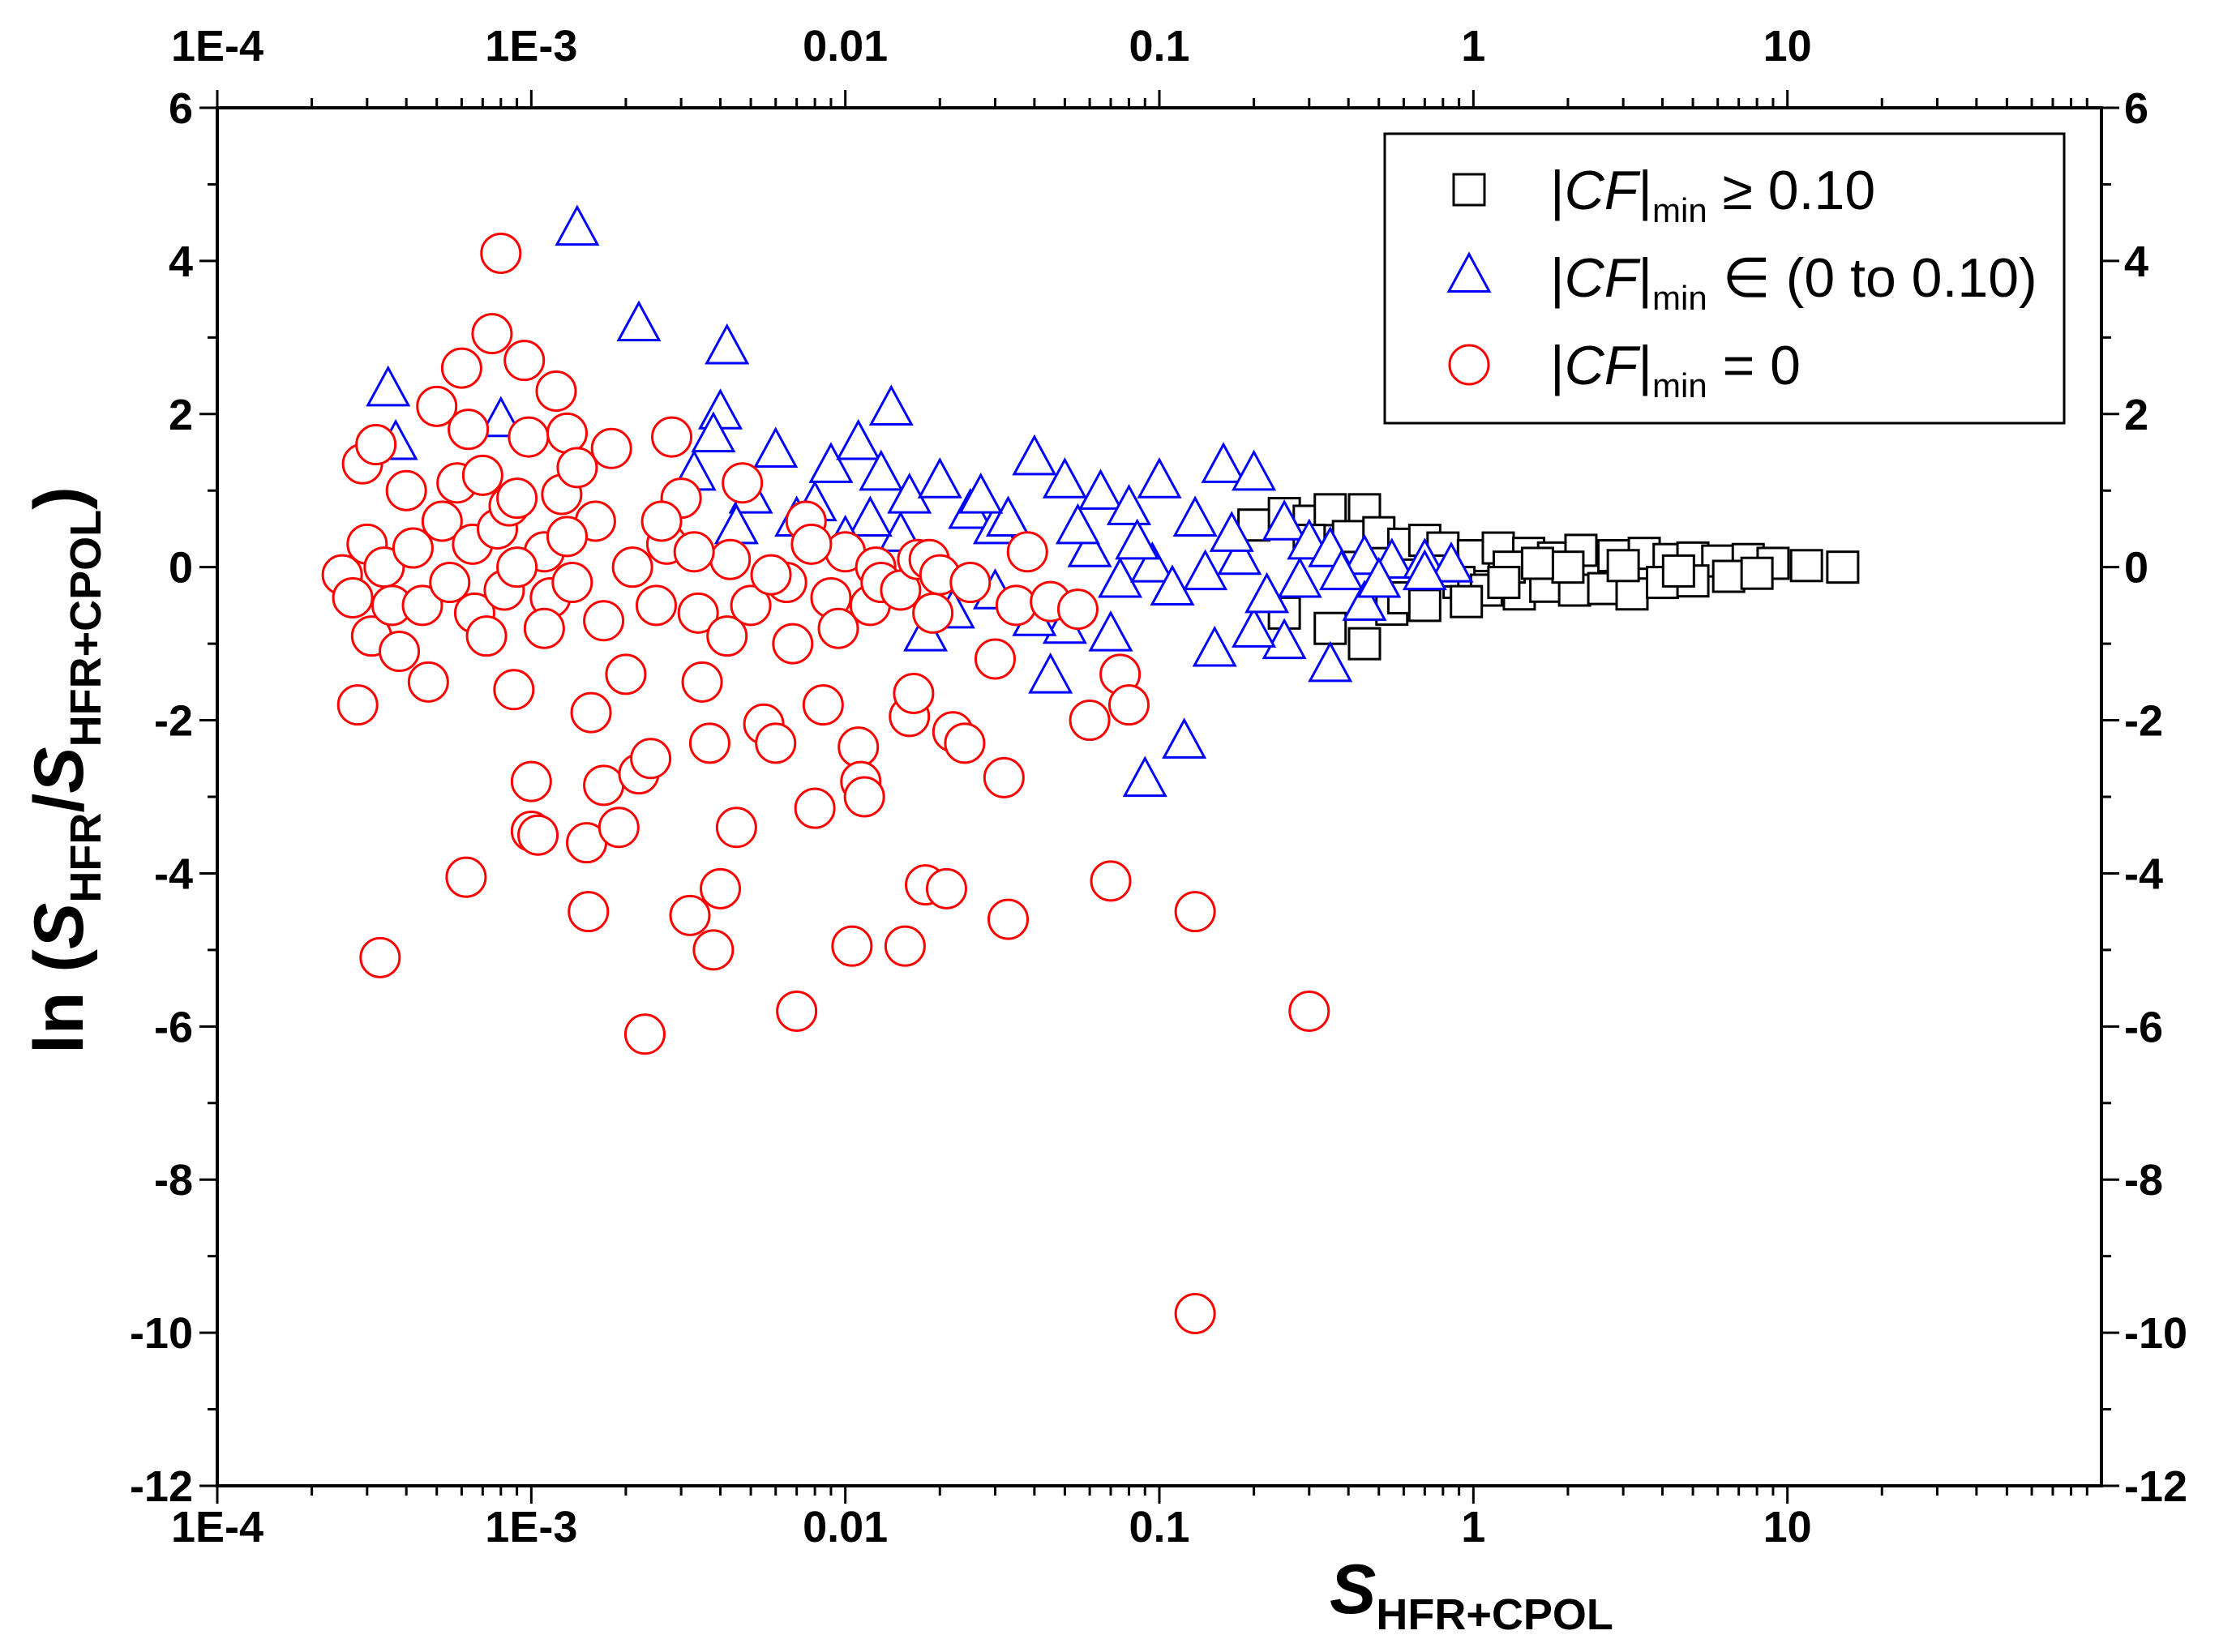 This screenshot has width=2219, height=1652. What do you see at coordinates (2136, 262) in the screenshot?
I see `y-tick-label-right: 4` at bounding box center [2136, 262].